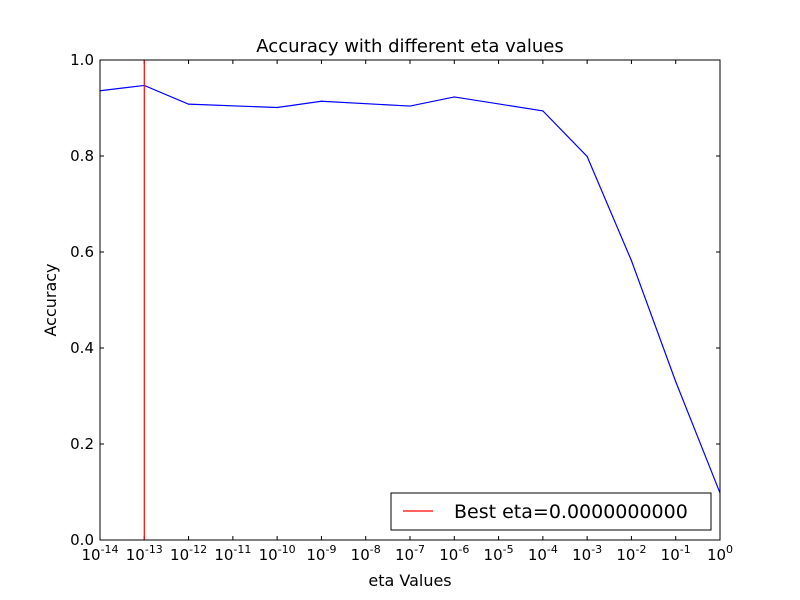  What do you see at coordinates (463, 549) in the screenshot?
I see `x-tick-exponent: -6` at bounding box center [463, 549].